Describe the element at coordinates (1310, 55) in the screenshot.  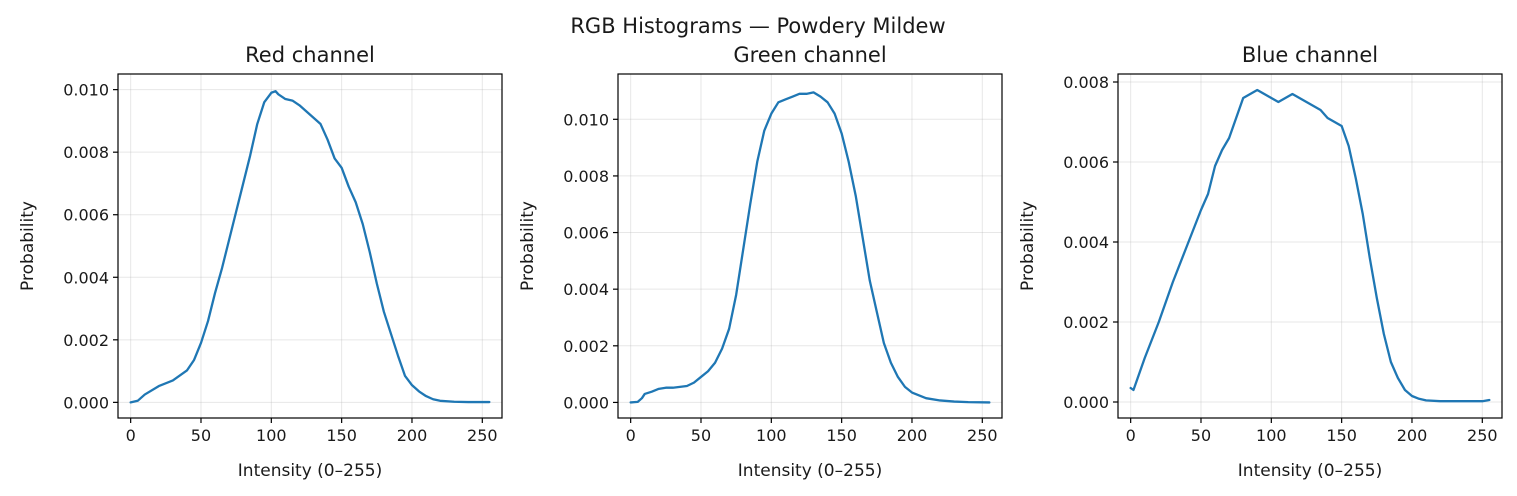
I see `subplot-title: Blue channel` at that location.